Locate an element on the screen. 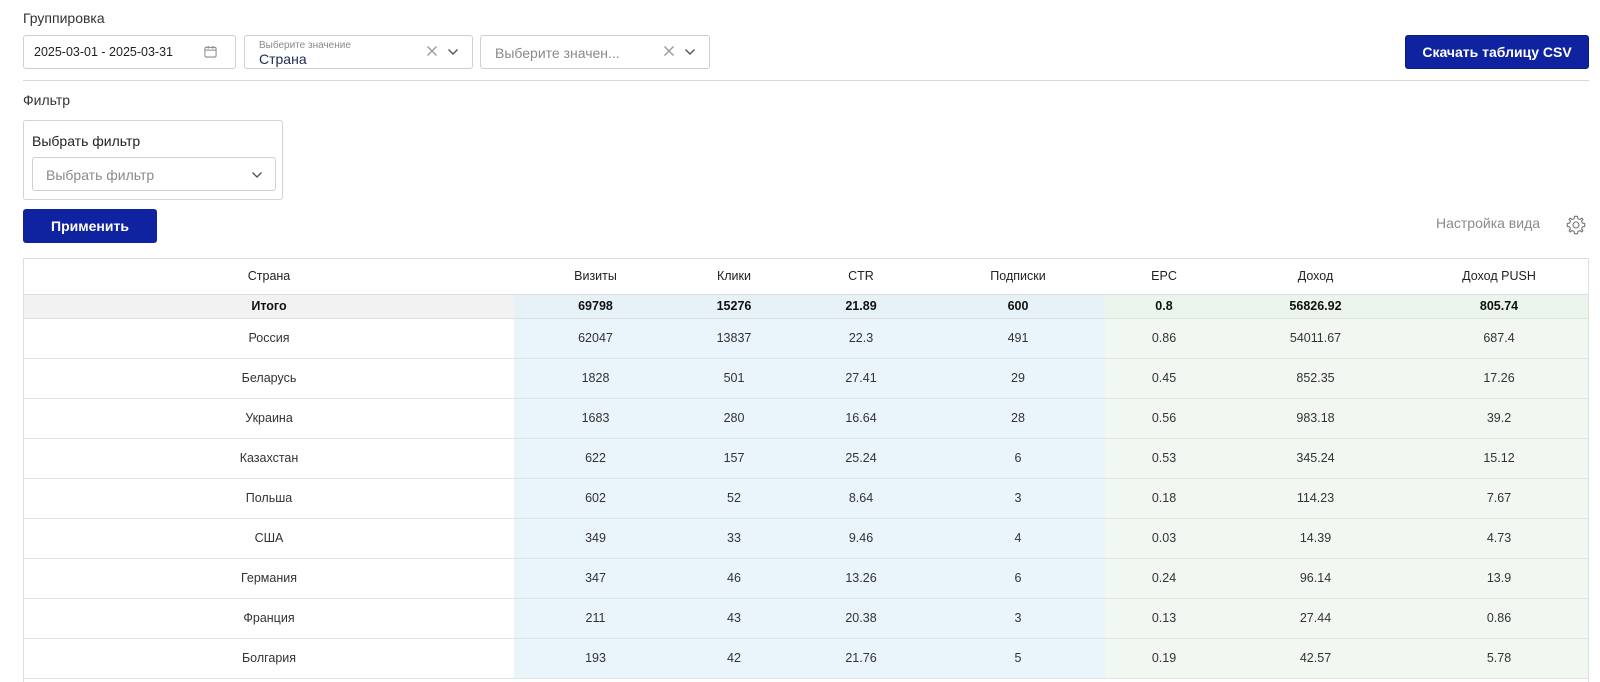  table-row: Польша 602 52 8.64 3 0.18 114.23 7.67 is located at coordinates (806, 498).